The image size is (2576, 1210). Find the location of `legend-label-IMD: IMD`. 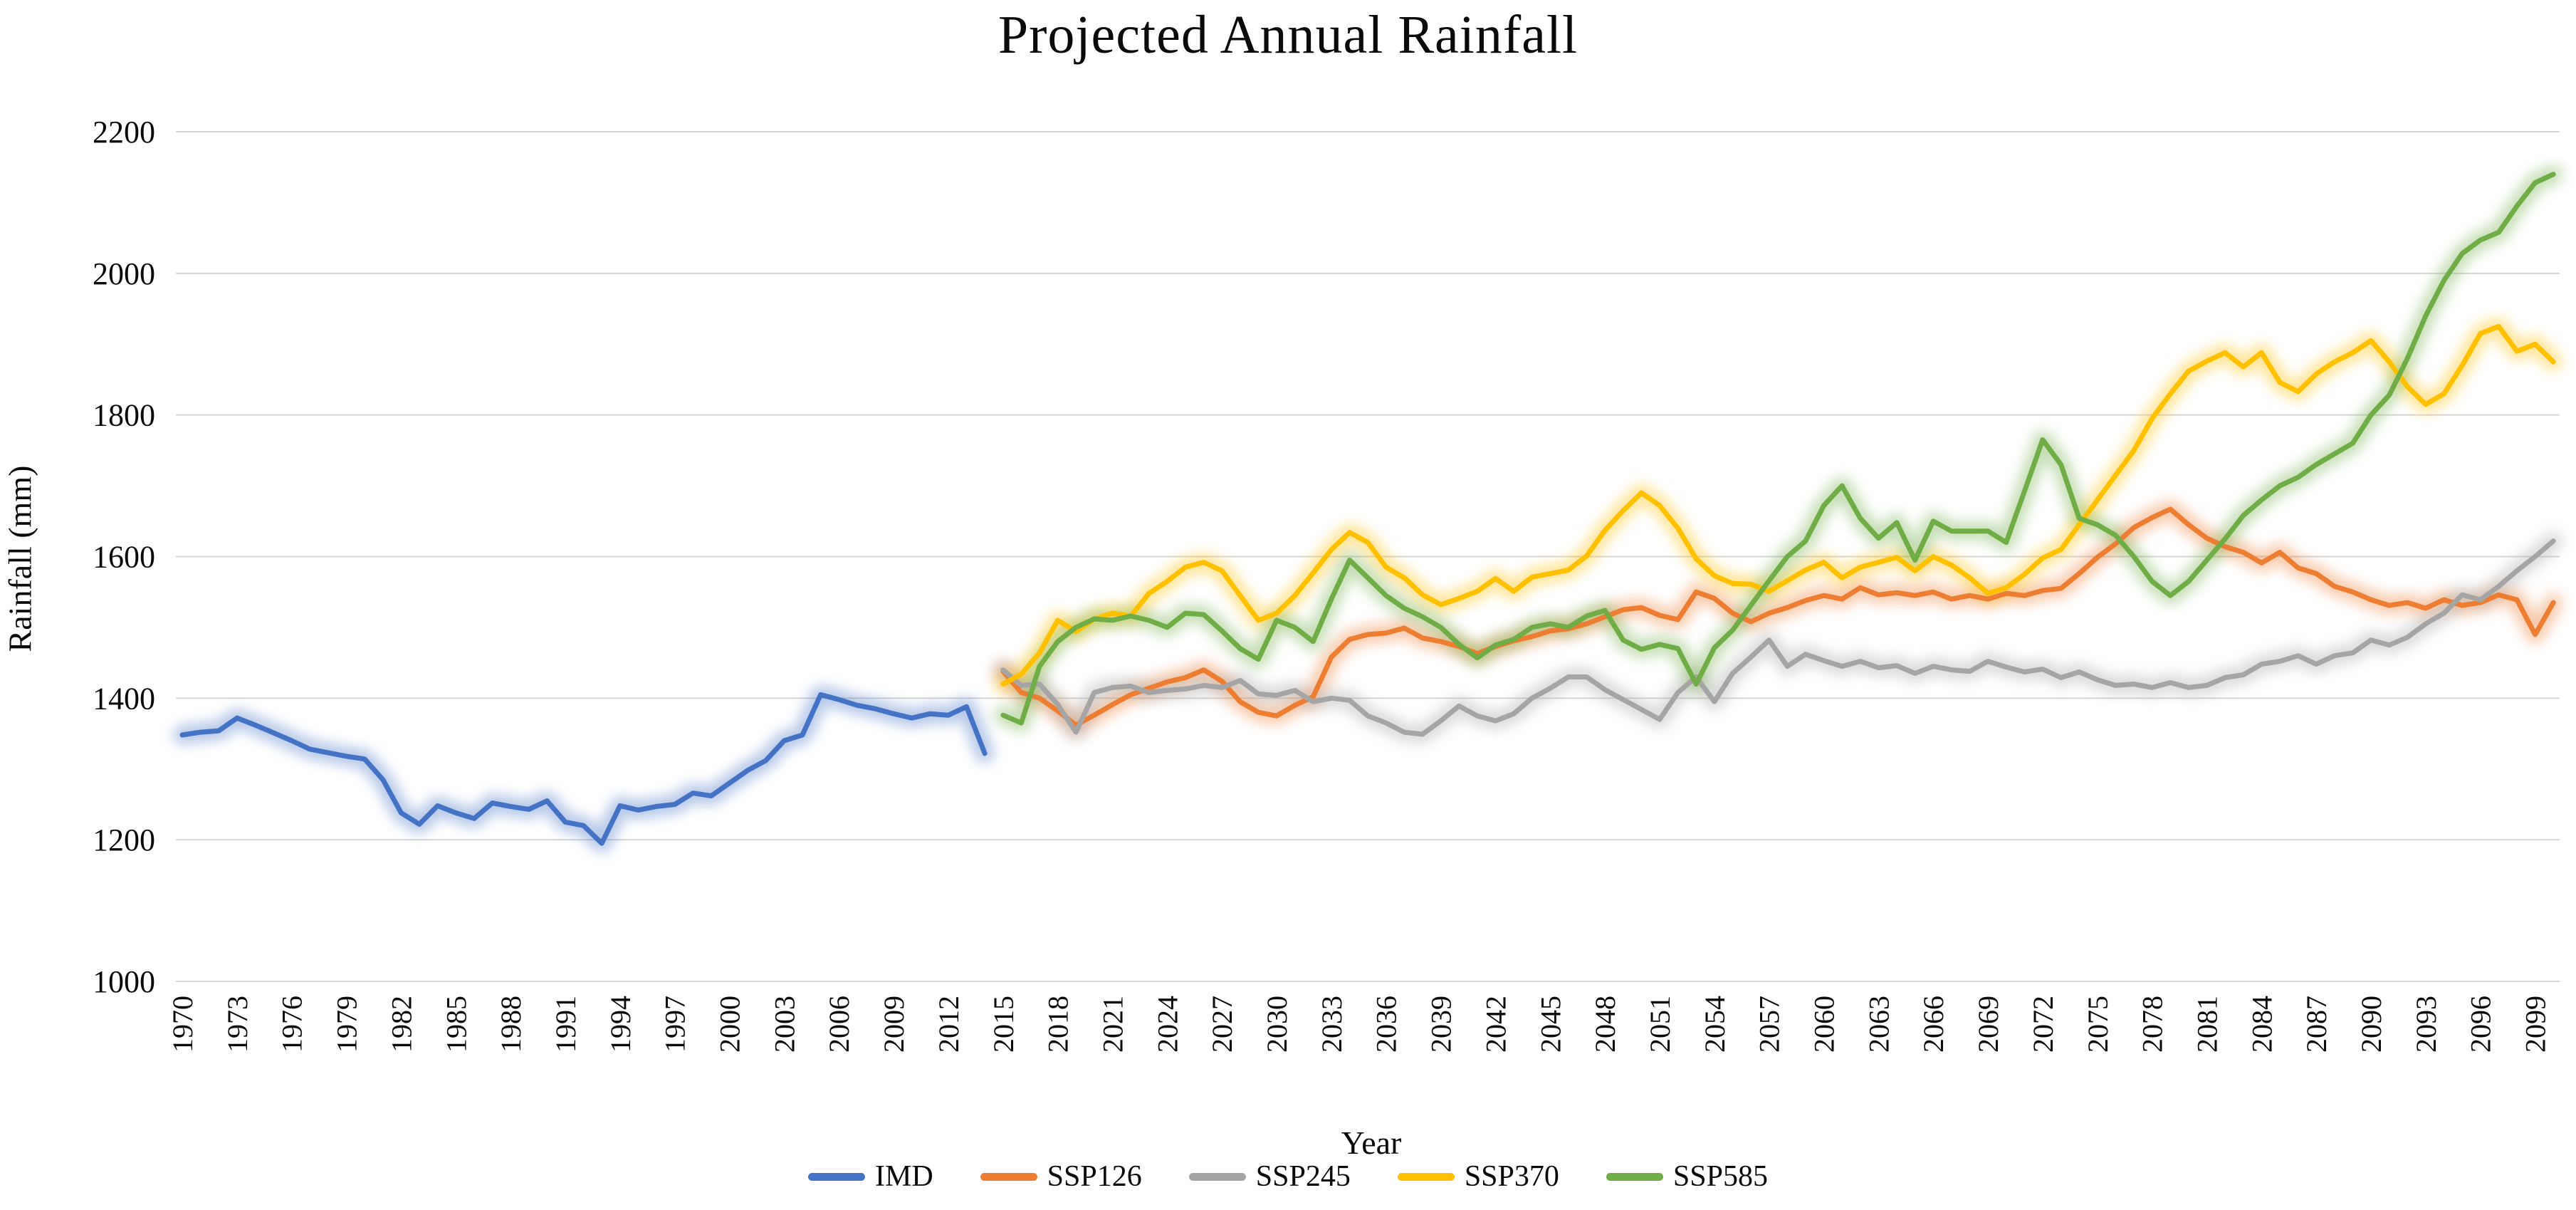

legend-label-IMD: IMD is located at coordinates (904, 1176).